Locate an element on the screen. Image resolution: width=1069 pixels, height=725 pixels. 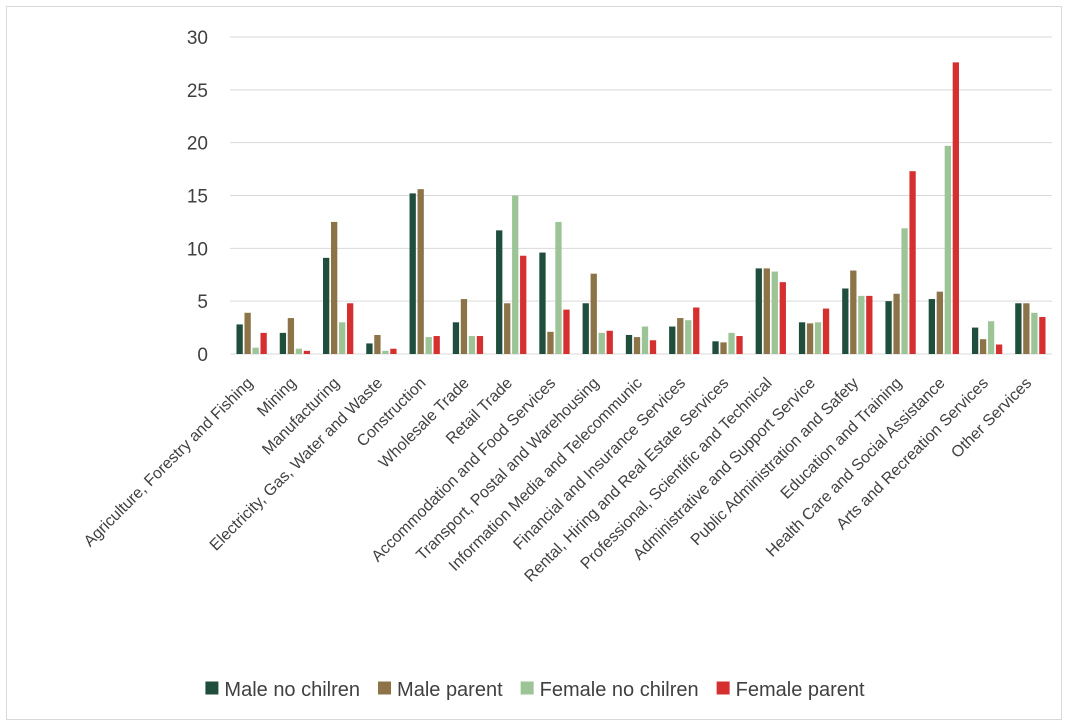
y-tick-label: 20 is located at coordinates (197, 144).